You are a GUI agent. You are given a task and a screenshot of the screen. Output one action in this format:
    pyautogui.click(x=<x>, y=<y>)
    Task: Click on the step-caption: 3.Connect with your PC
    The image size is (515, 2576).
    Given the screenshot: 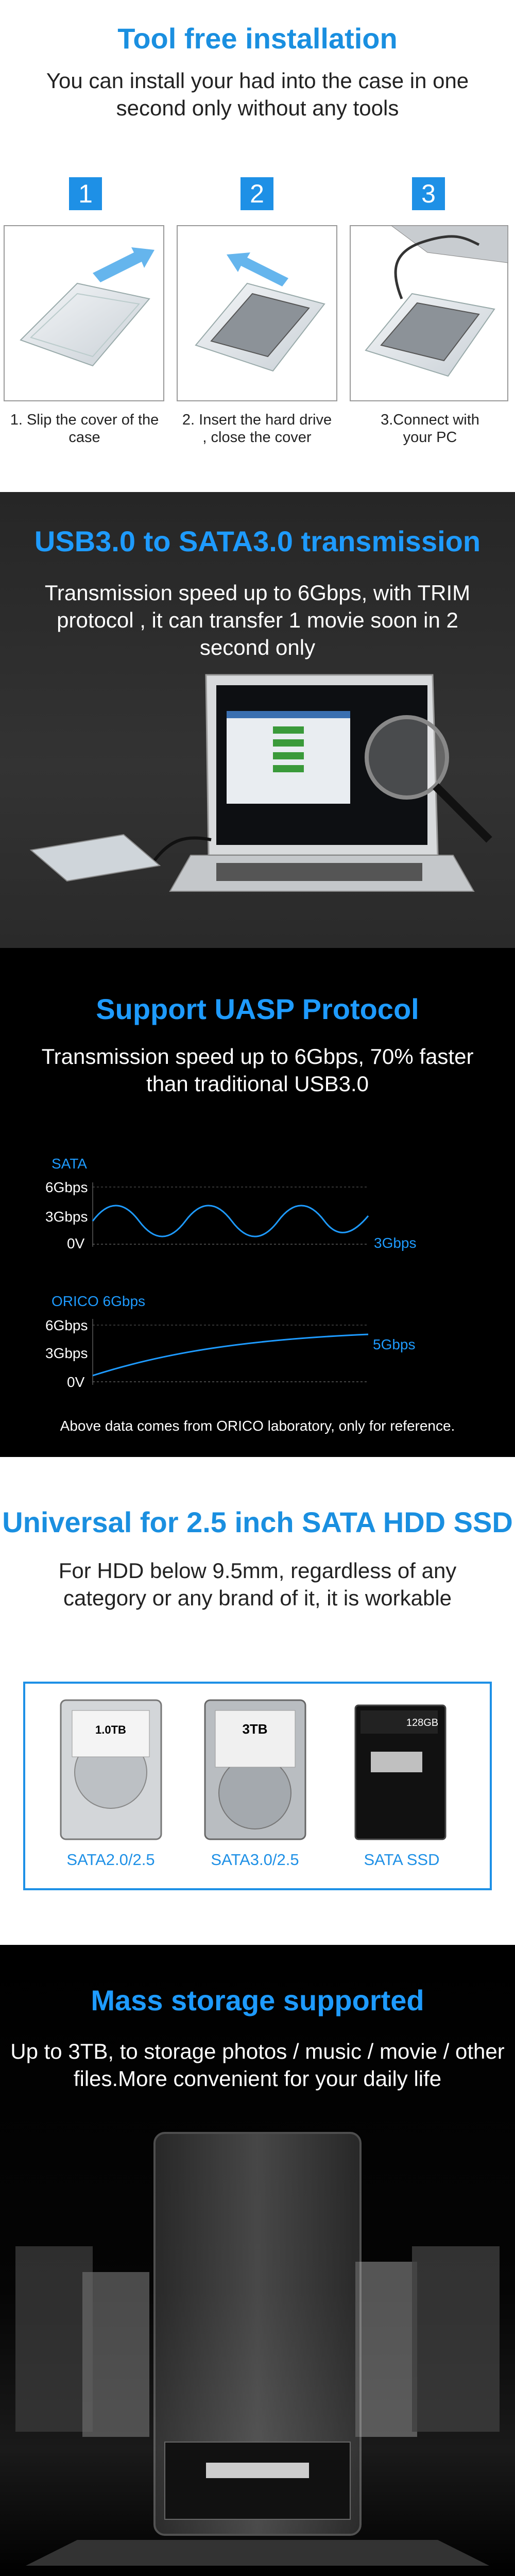 What is the action you would take?
    pyautogui.click(x=430, y=429)
    